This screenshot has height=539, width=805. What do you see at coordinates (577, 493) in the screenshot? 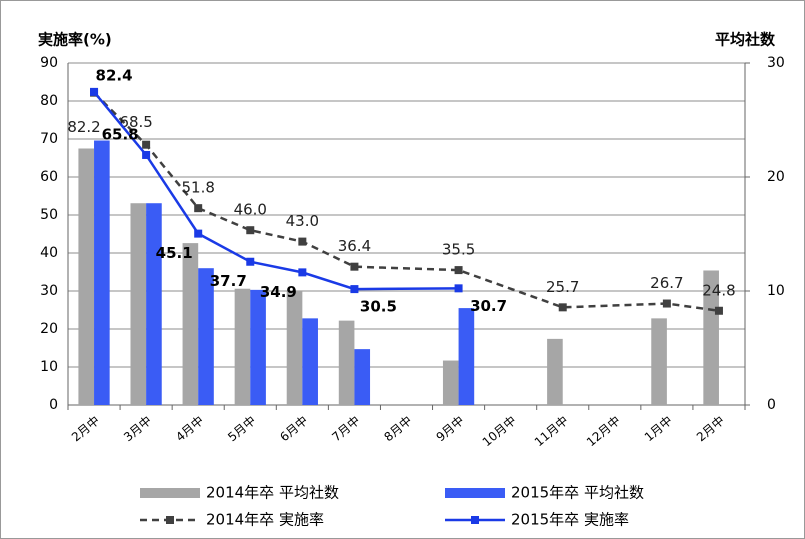
I see `legend-label: 2015年卒 平均社数` at bounding box center [577, 493].